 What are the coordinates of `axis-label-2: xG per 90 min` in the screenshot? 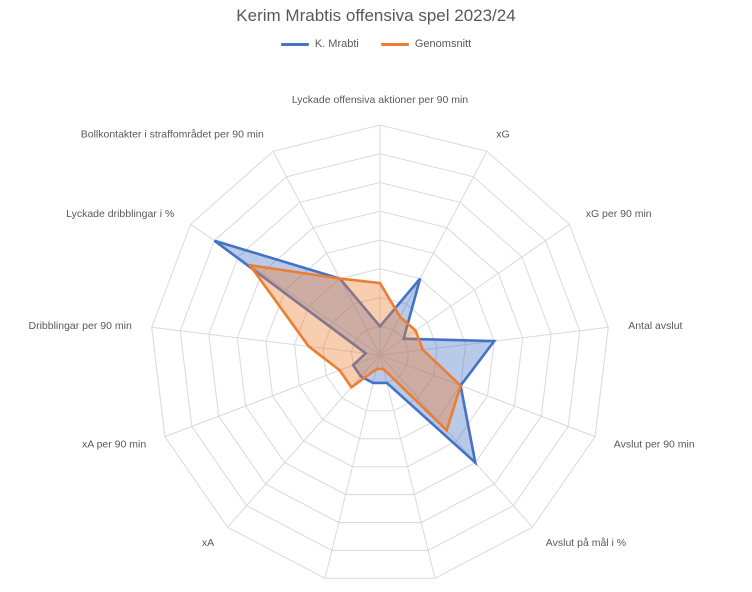 It's located at (619, 214).